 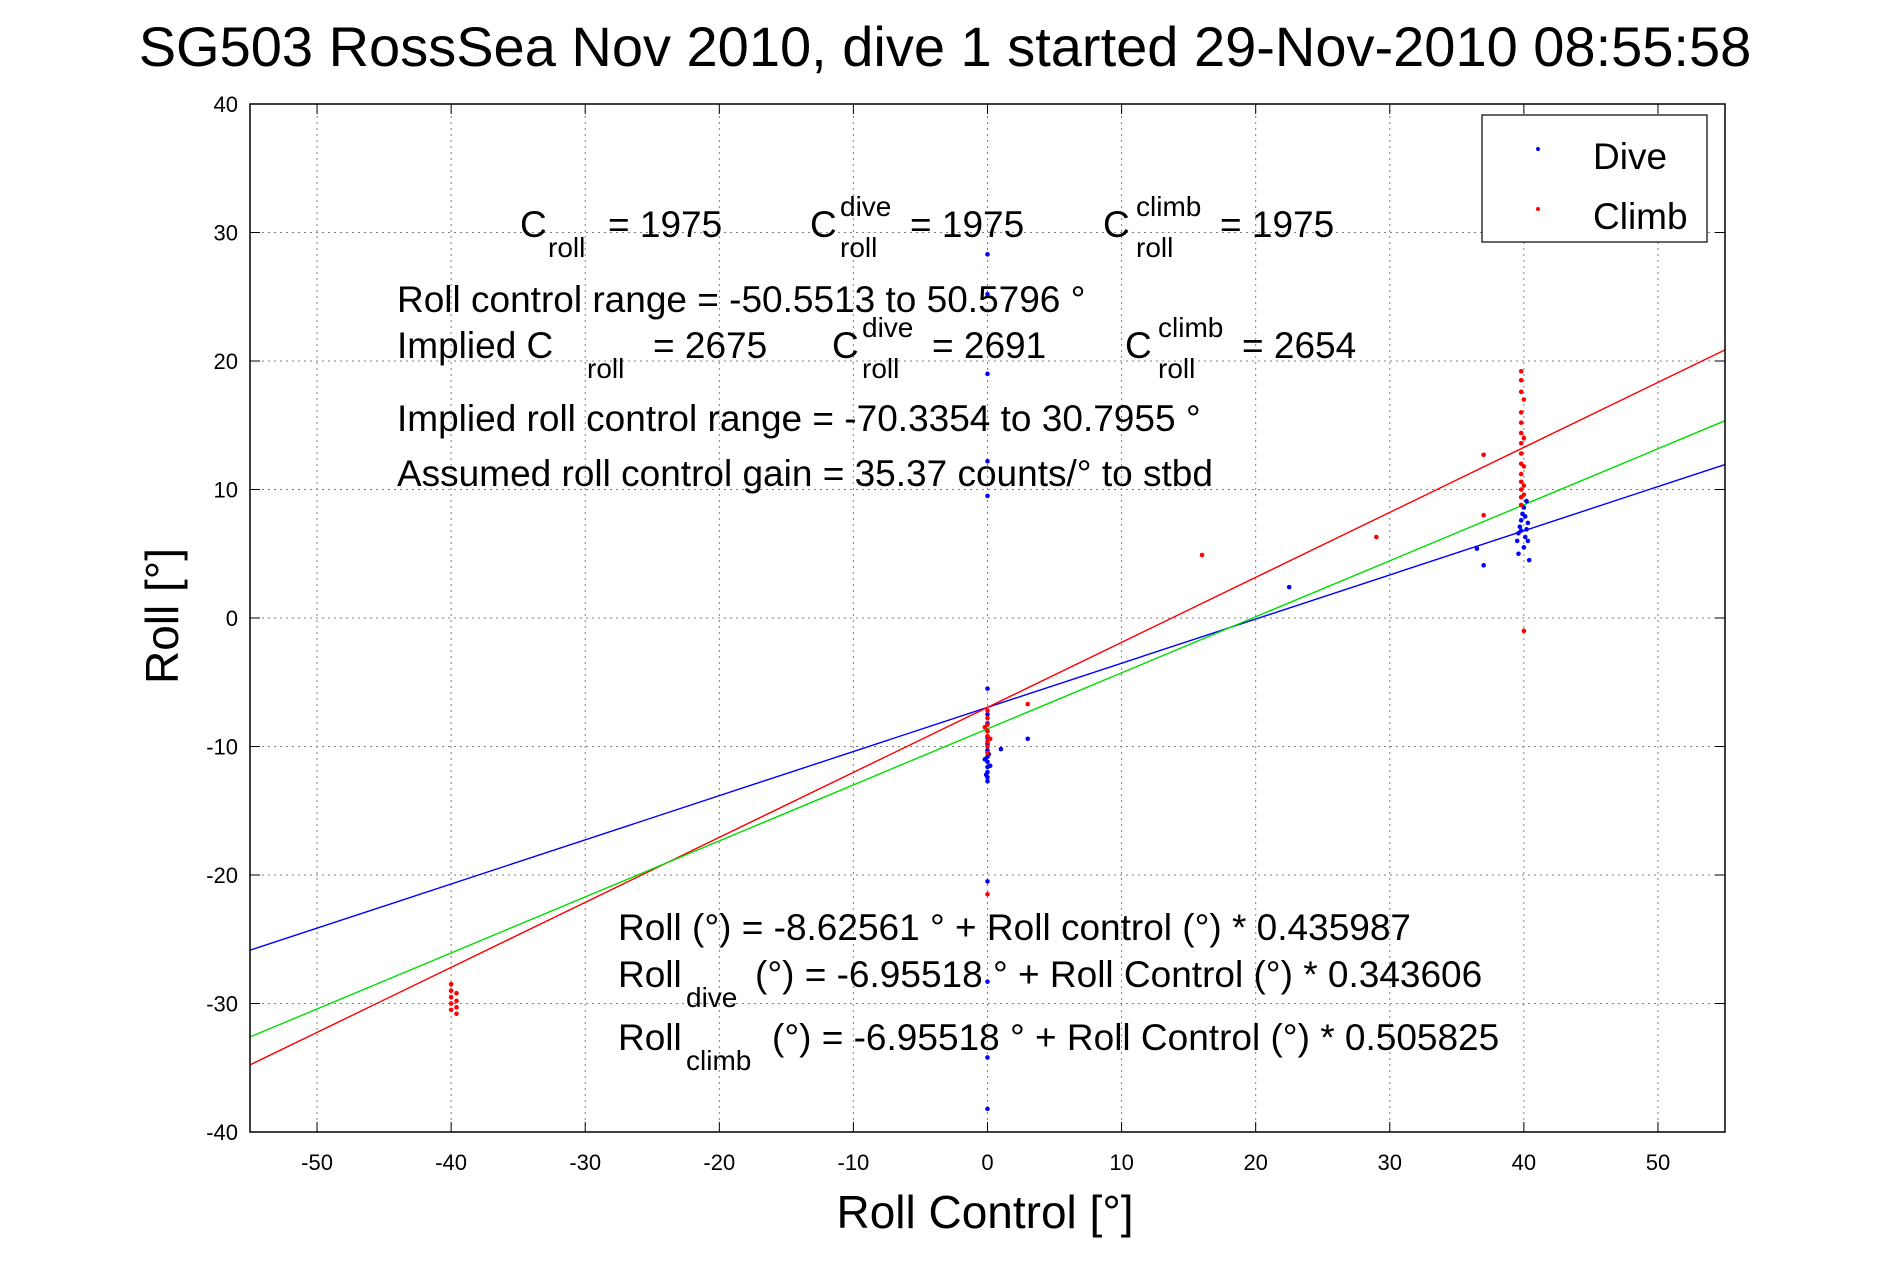 I want to click on y-tick-label: -20, so click(x=222, y=875).